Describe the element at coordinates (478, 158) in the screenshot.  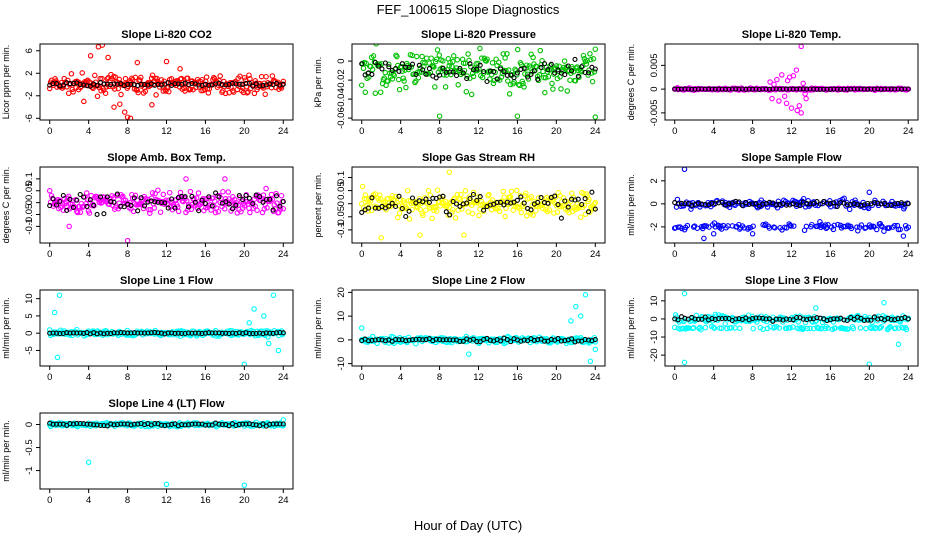
I see `panel-title: Slope Gas Stream RH` at that location.